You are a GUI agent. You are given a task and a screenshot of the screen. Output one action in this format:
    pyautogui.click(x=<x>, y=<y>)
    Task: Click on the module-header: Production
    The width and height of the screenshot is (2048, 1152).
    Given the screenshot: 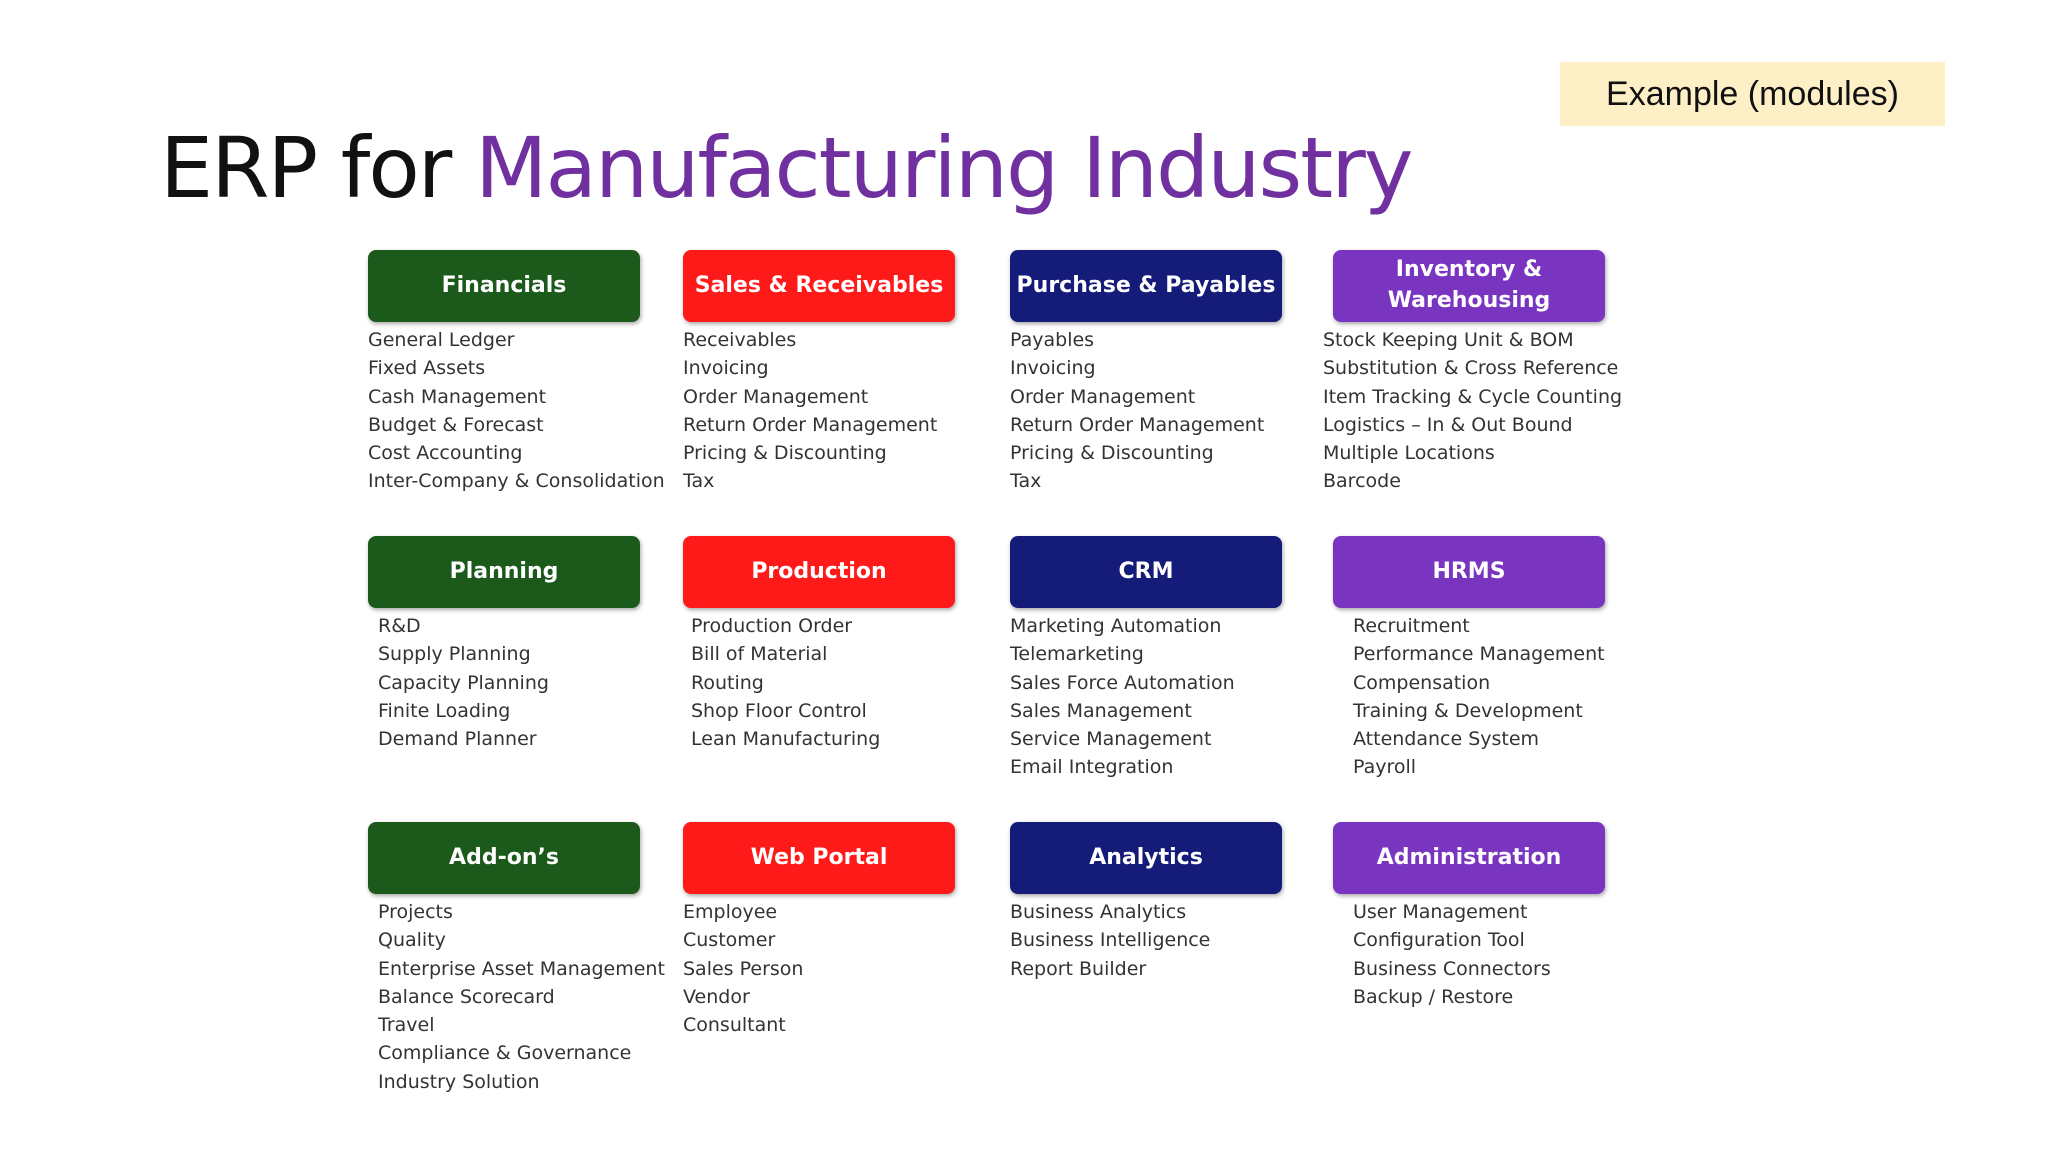 What is the action you would take?
    pyautogui.click(x=819, y=572)
    